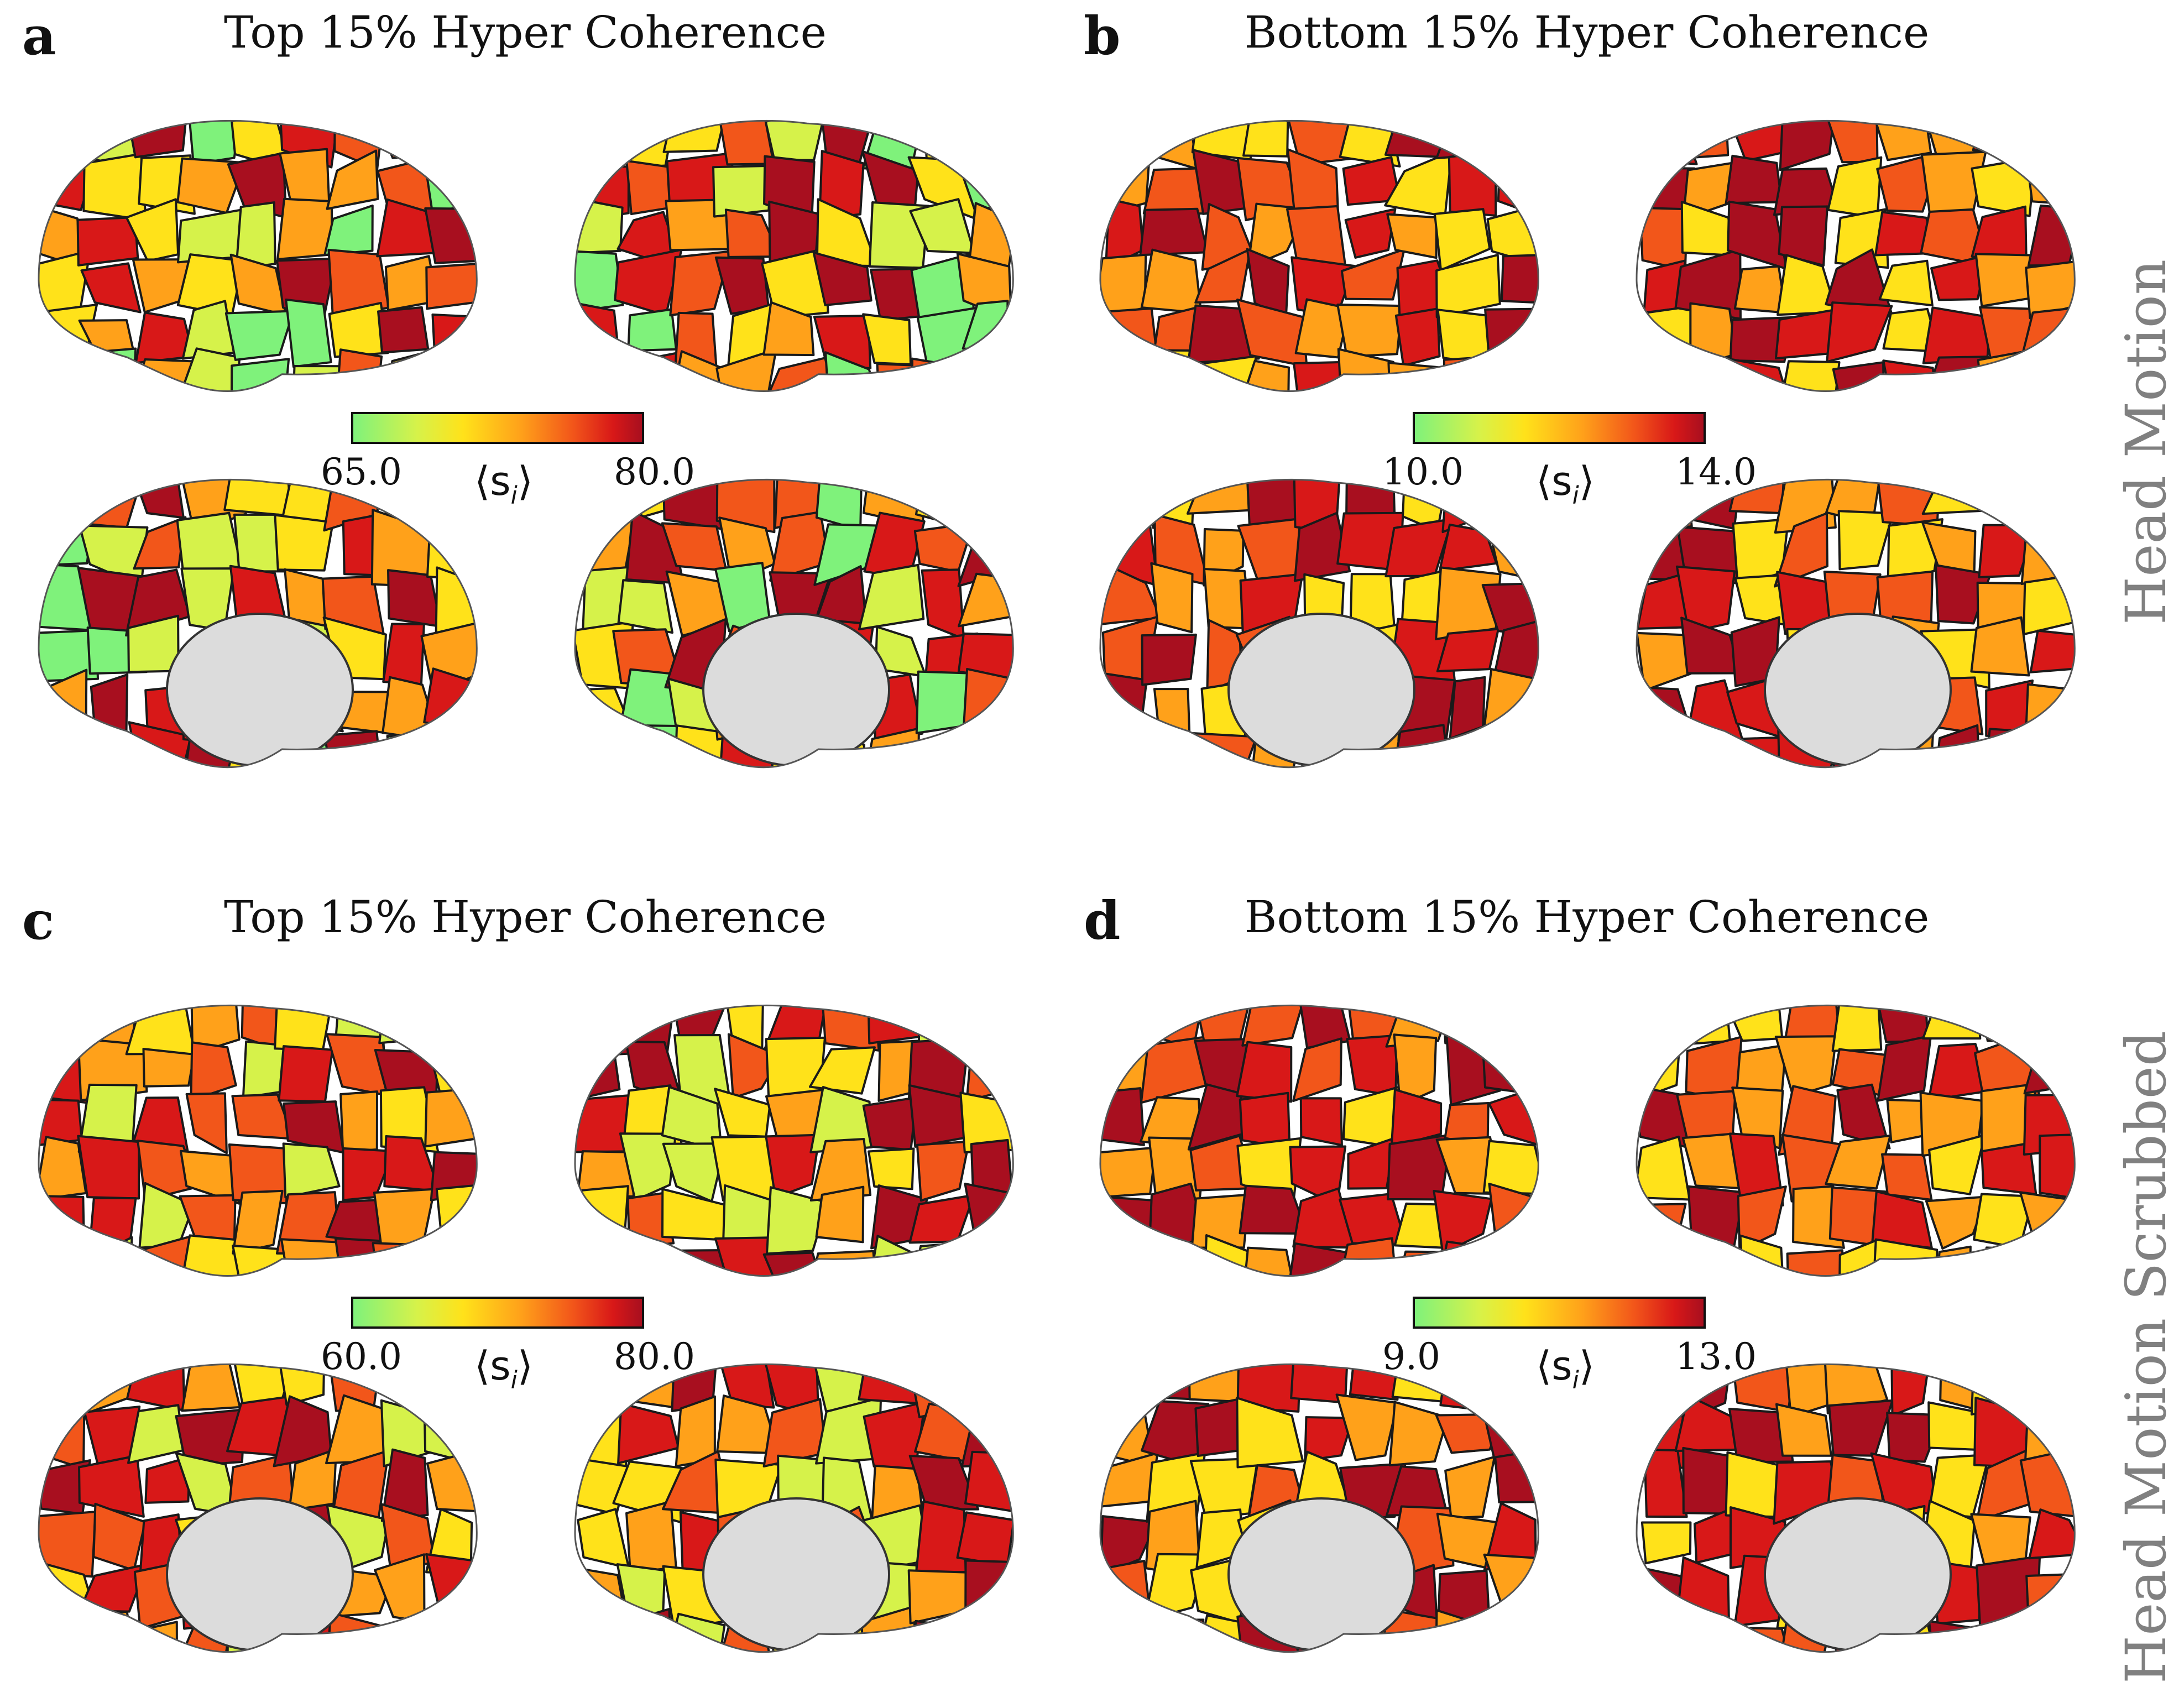 The image size is (2184, 1703). I want to click on panel-letter: b, so click(1102, 36).